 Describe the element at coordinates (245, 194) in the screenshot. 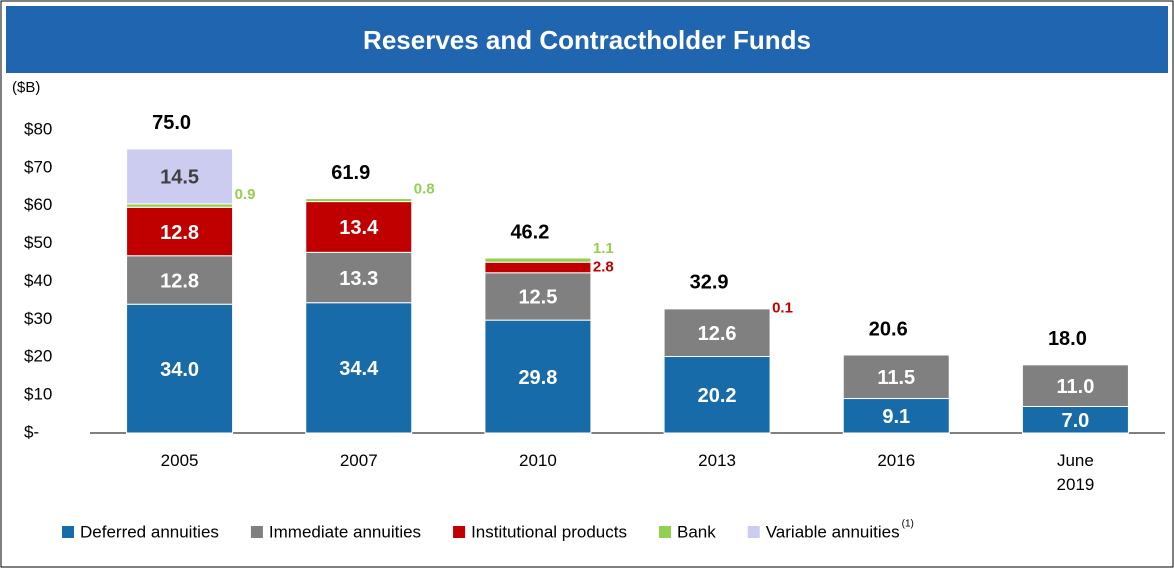

I see `value-label: 0.9` at that location.